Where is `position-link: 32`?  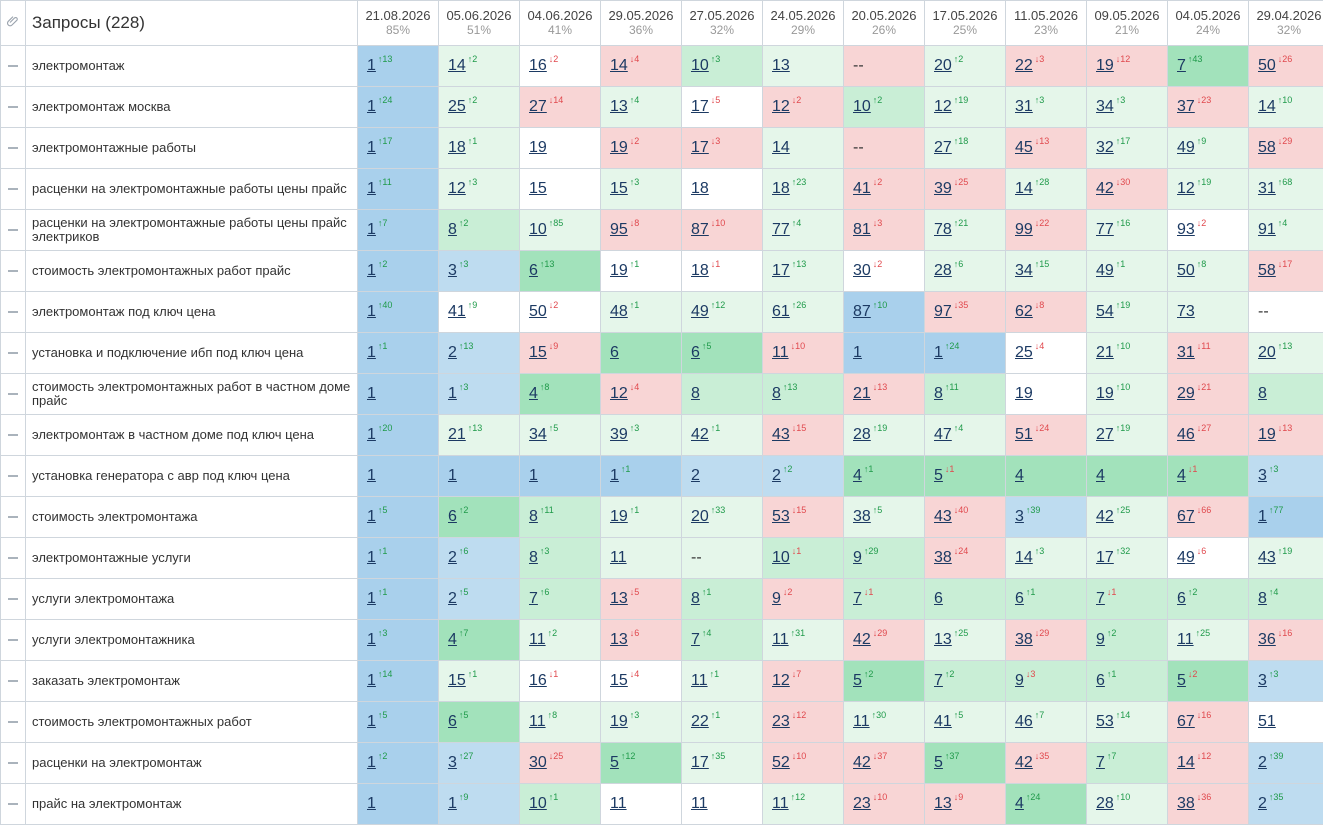
position-link: 32 is located at coordinates (1105, 147).